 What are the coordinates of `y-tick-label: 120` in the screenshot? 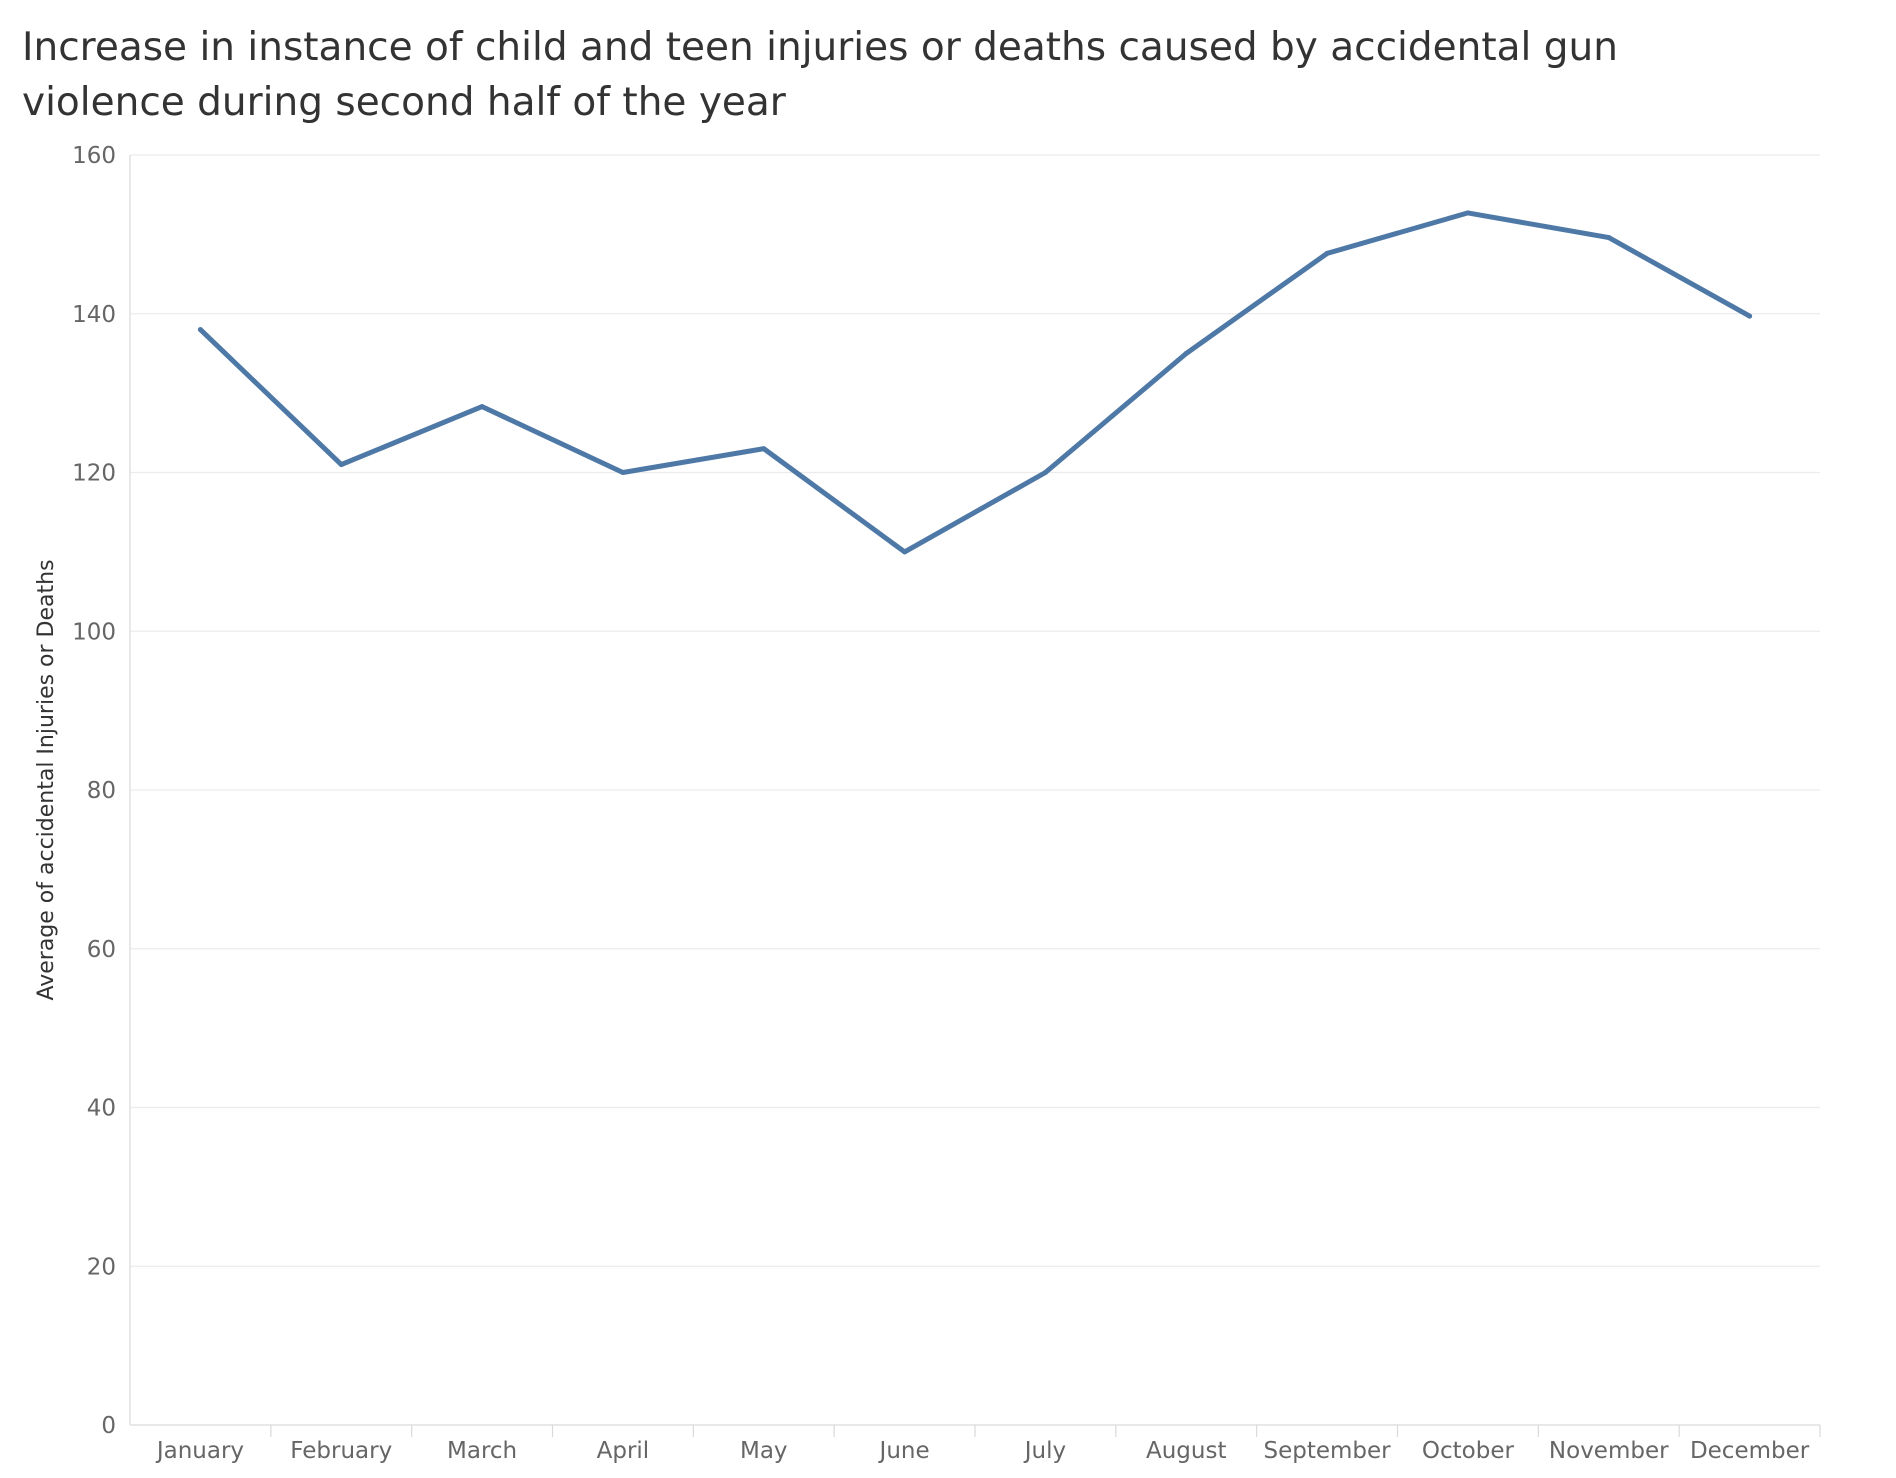 It's located at (94, 474).